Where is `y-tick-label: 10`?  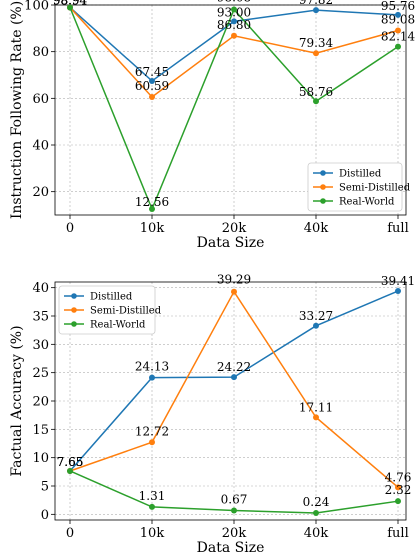 y-tick-label: 10 is located at coordinates (40, 458).